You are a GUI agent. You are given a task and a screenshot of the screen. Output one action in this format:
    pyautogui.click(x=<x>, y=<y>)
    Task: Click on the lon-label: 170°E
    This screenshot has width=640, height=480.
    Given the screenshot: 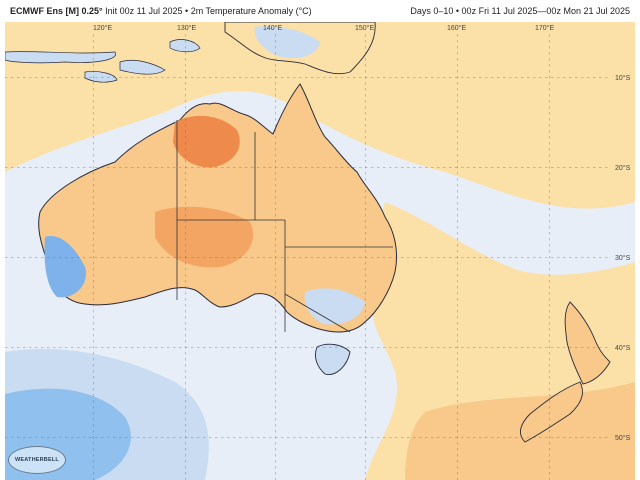 What is the action you would take?
    pyautogui.click(x=544, y=28)
    